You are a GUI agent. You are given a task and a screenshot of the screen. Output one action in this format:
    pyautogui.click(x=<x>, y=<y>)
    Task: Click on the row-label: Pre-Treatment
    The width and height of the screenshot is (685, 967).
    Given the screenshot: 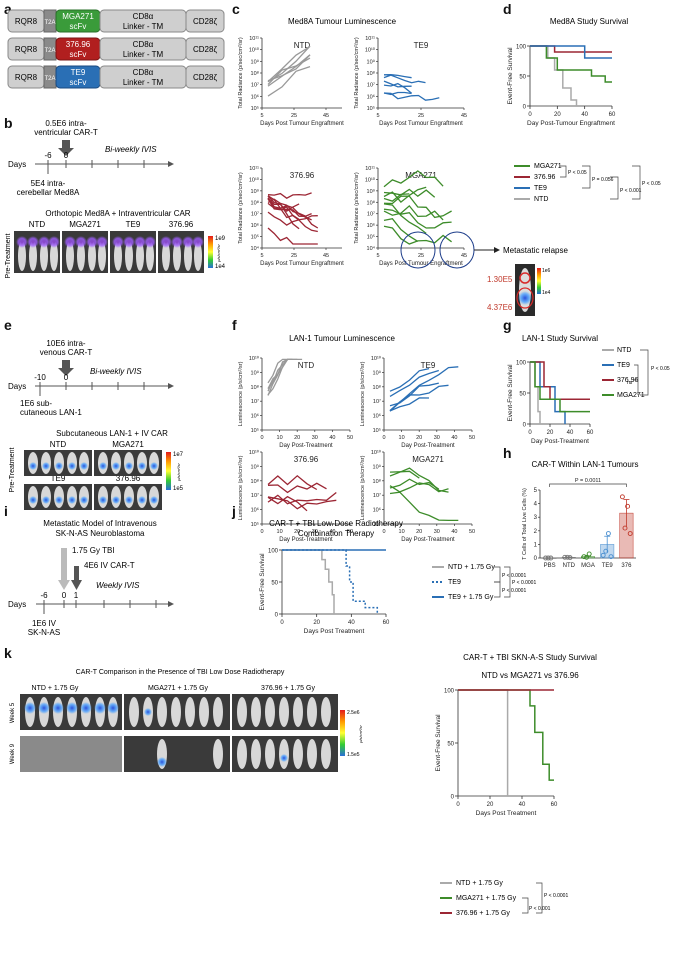 What is the action you would take?
    pyautogui.click(x=8, y=256)
    